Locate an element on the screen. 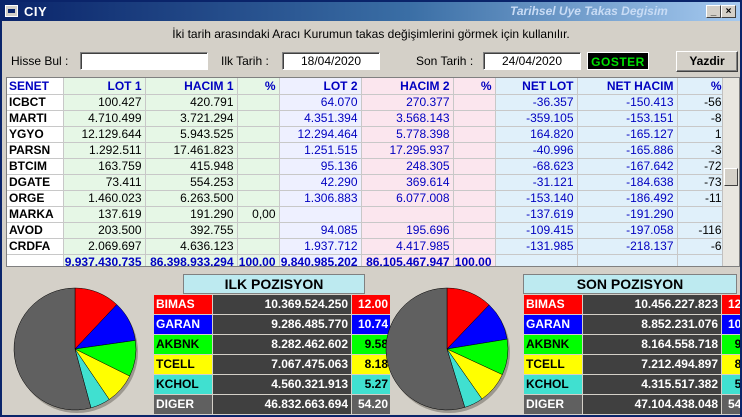  column-header: HACIM 1 is located at coordinates (191, 86).